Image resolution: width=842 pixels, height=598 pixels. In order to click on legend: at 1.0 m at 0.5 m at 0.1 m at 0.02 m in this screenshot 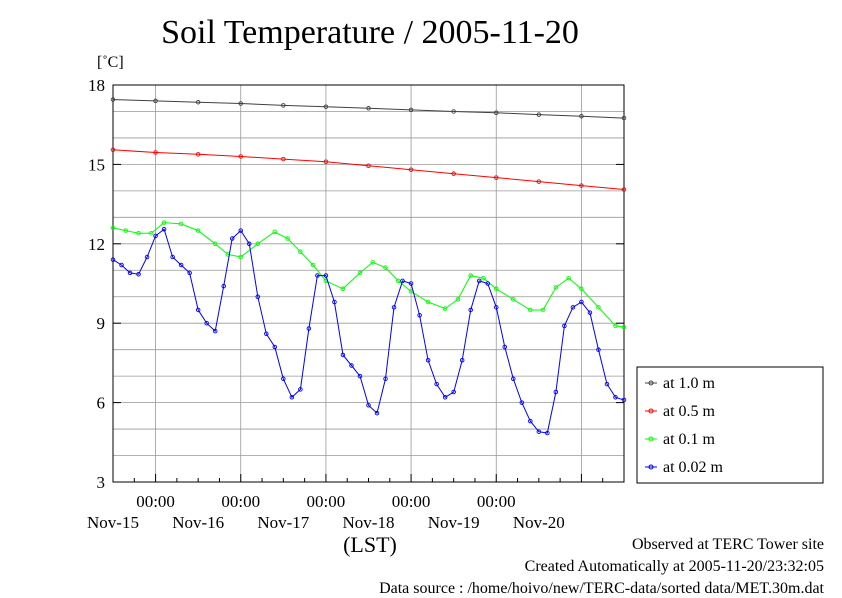, I will do `click(730, 425)`.